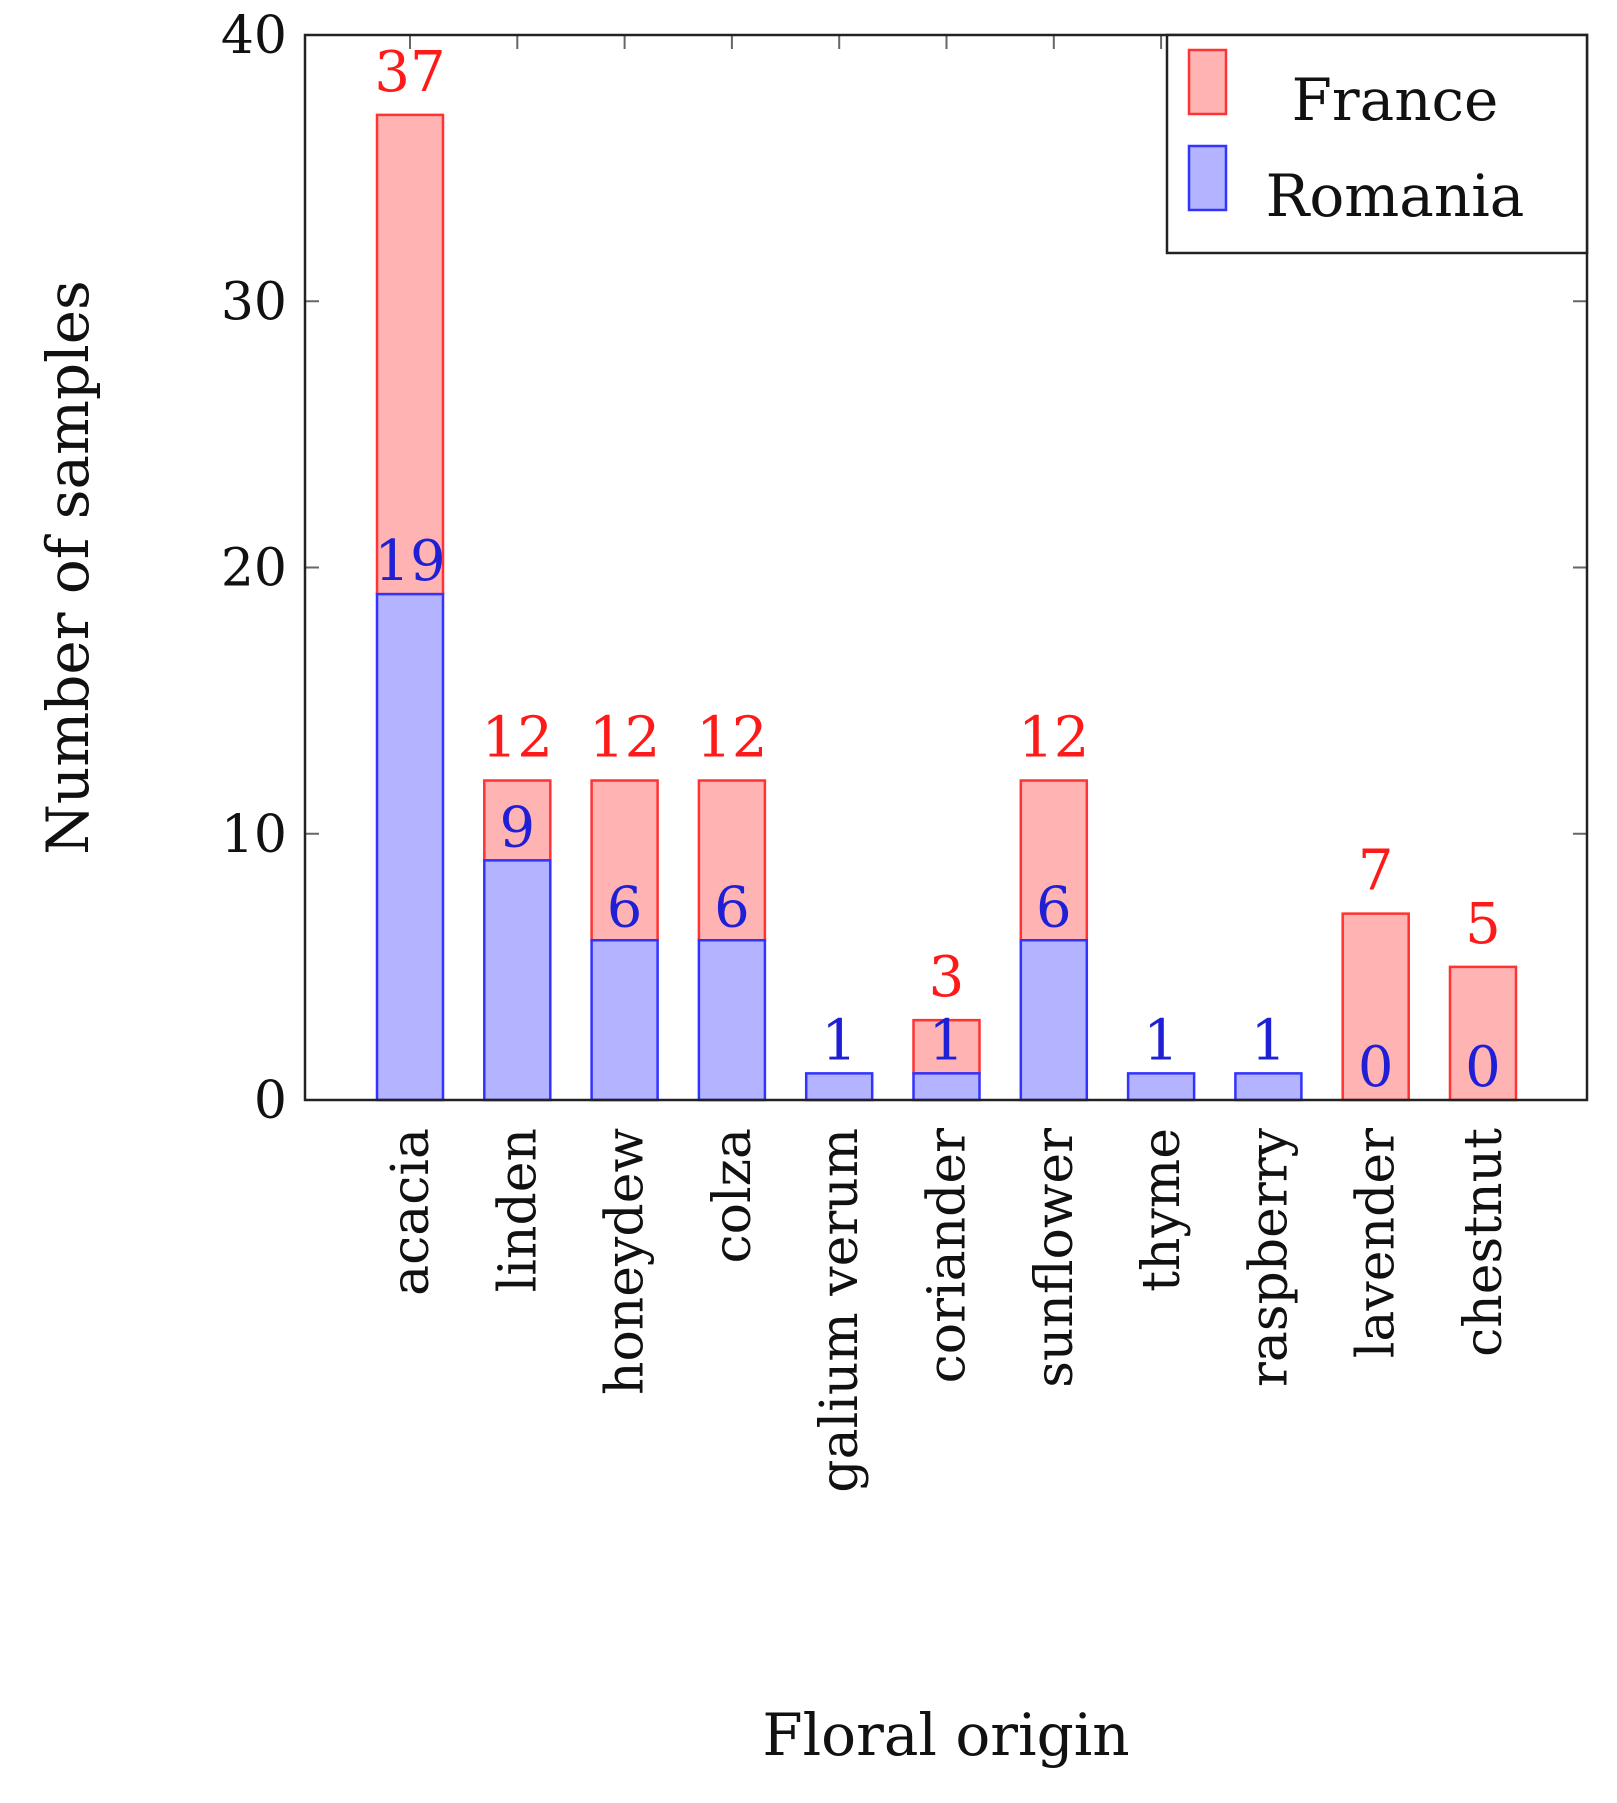  I want to click on data-label-total: 5, so click(1483, 924).